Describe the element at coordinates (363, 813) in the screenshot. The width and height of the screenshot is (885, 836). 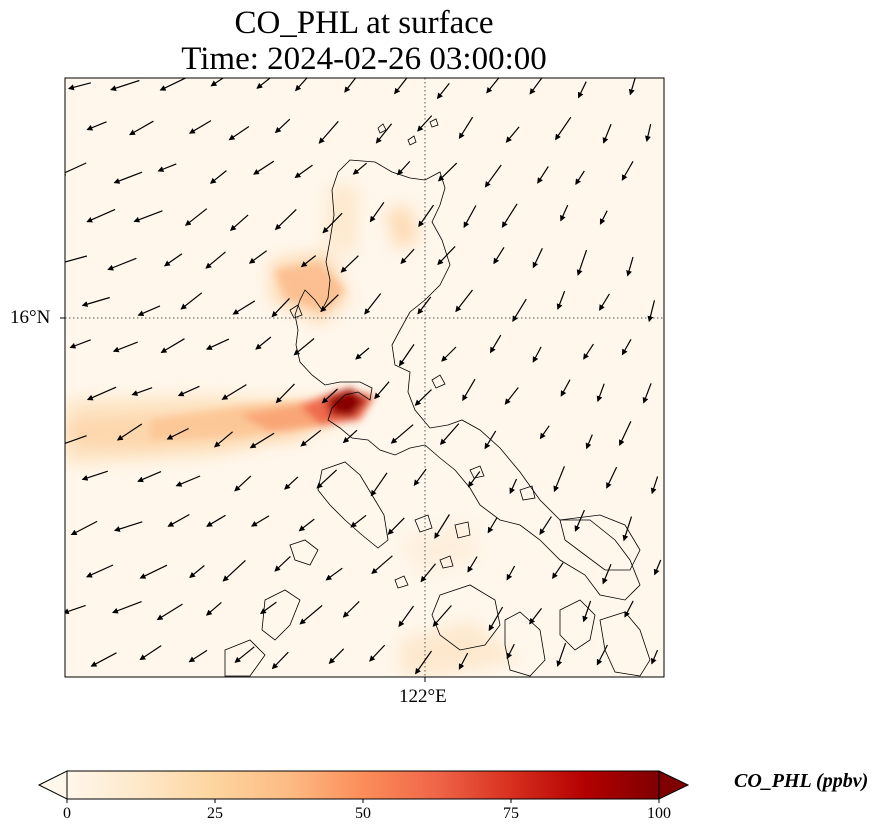
I see `colorbar-tick-label: 50` at that location.